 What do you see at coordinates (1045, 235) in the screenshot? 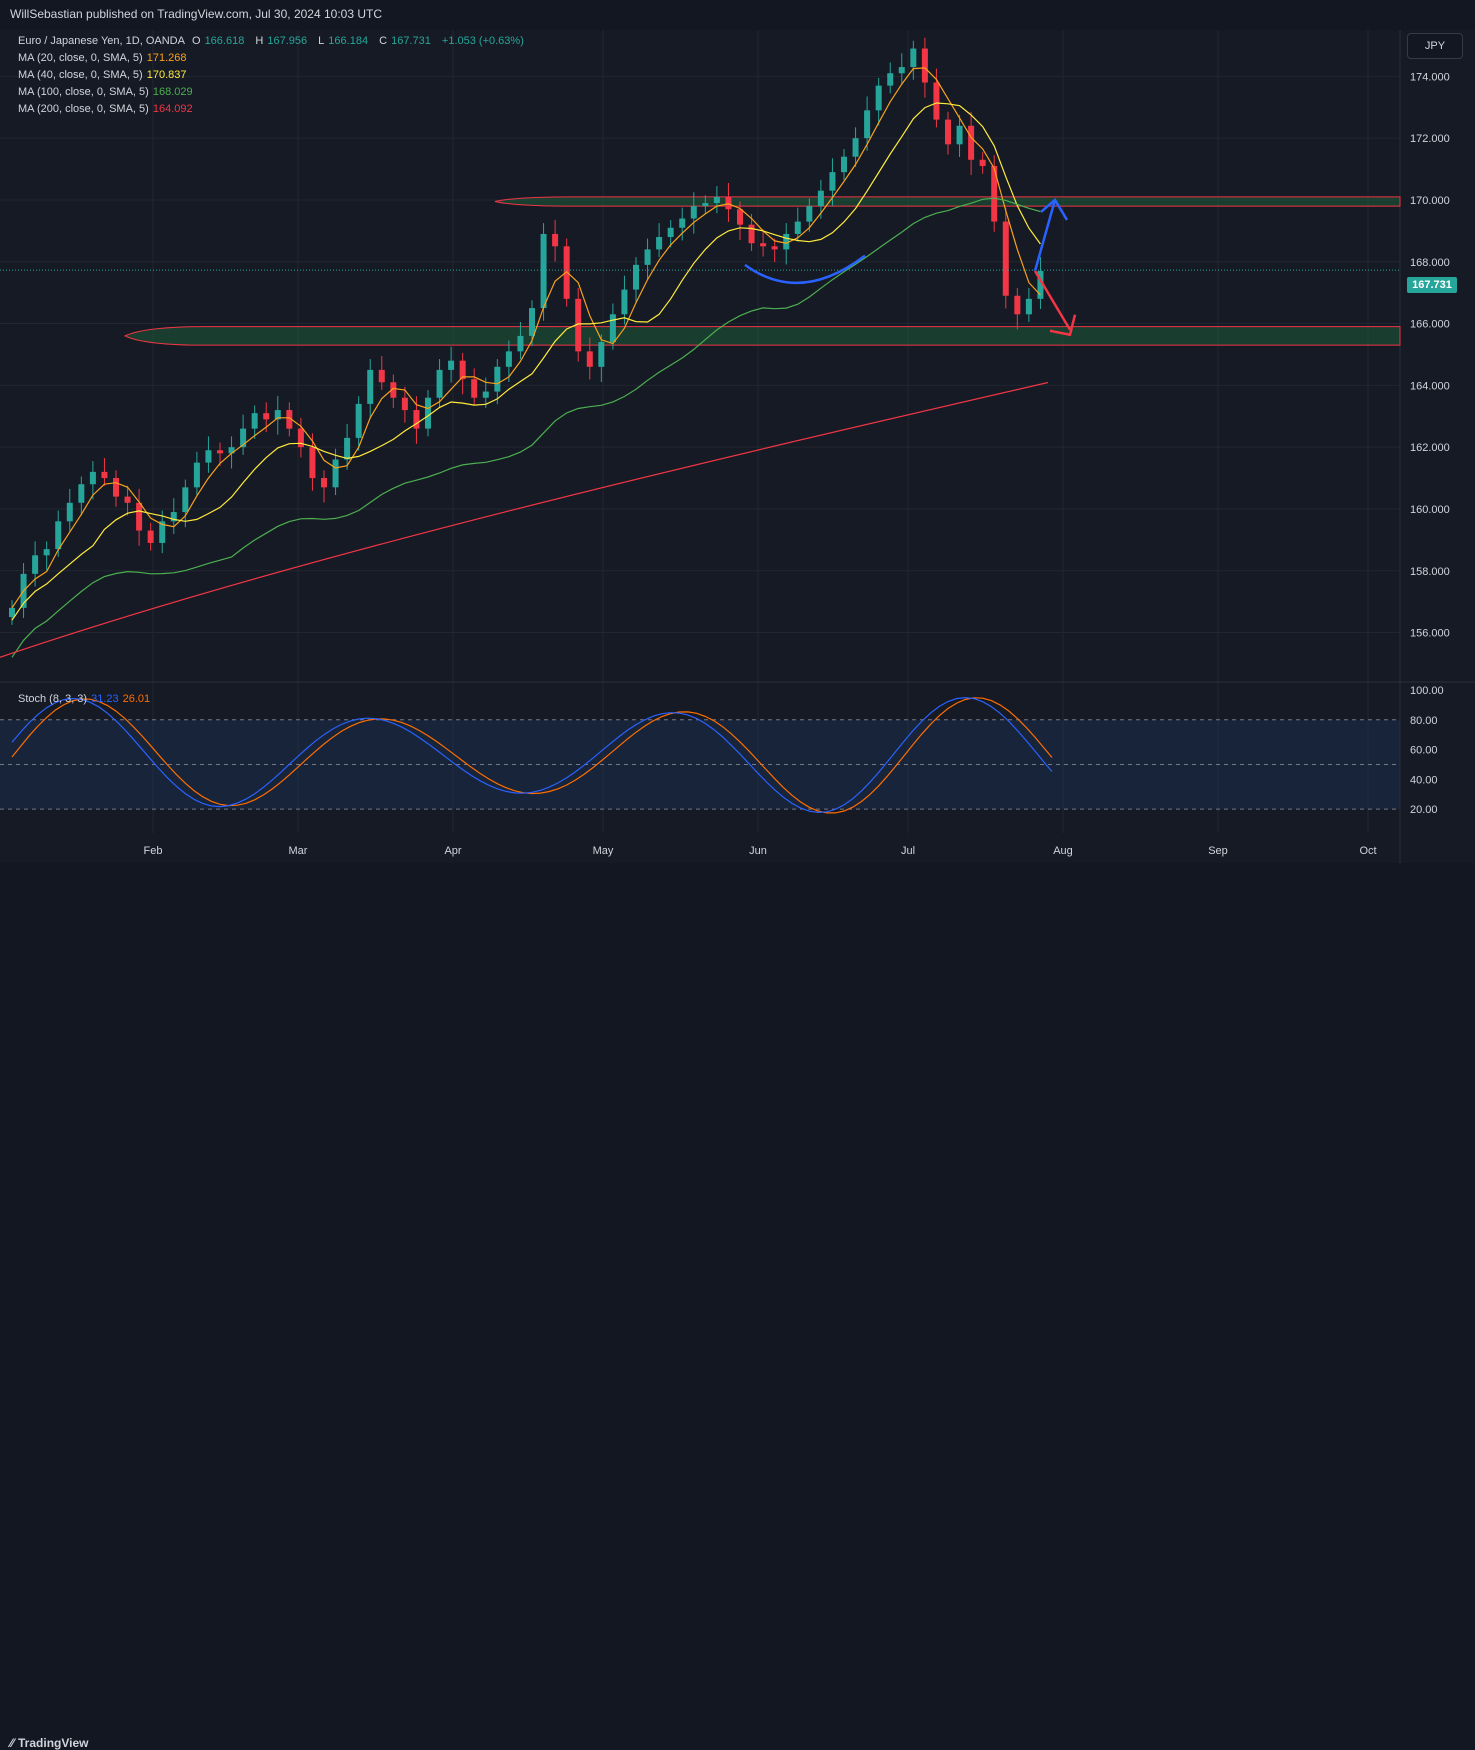
I see `arrow-up-shaft` at bounding box center [1045, 235].